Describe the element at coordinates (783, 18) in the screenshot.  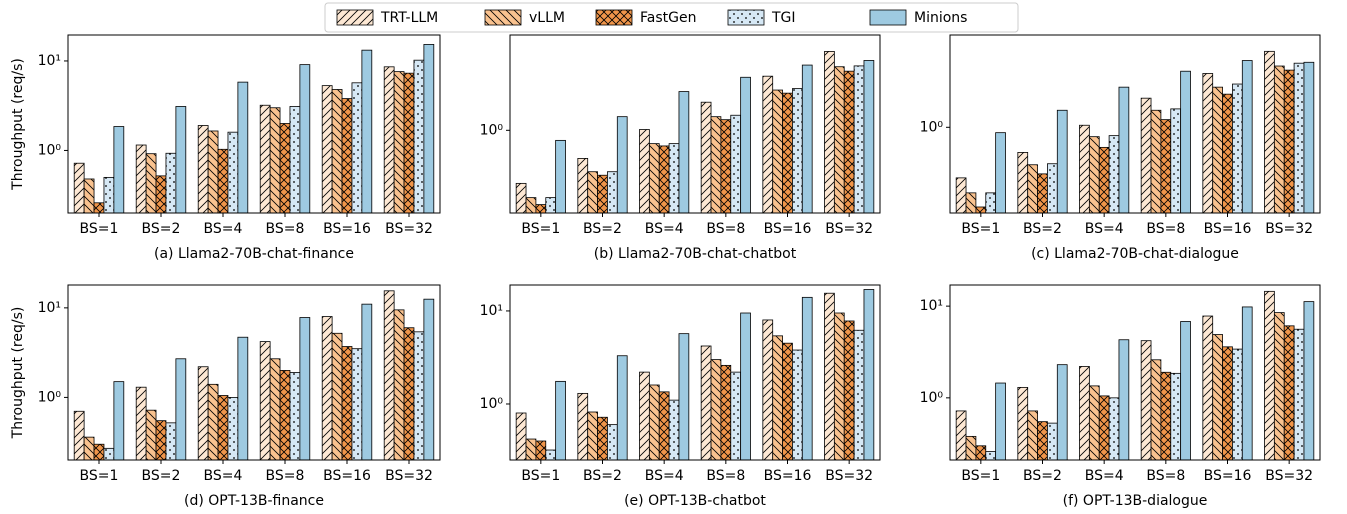
I see `legend-label: TGI` at that location.